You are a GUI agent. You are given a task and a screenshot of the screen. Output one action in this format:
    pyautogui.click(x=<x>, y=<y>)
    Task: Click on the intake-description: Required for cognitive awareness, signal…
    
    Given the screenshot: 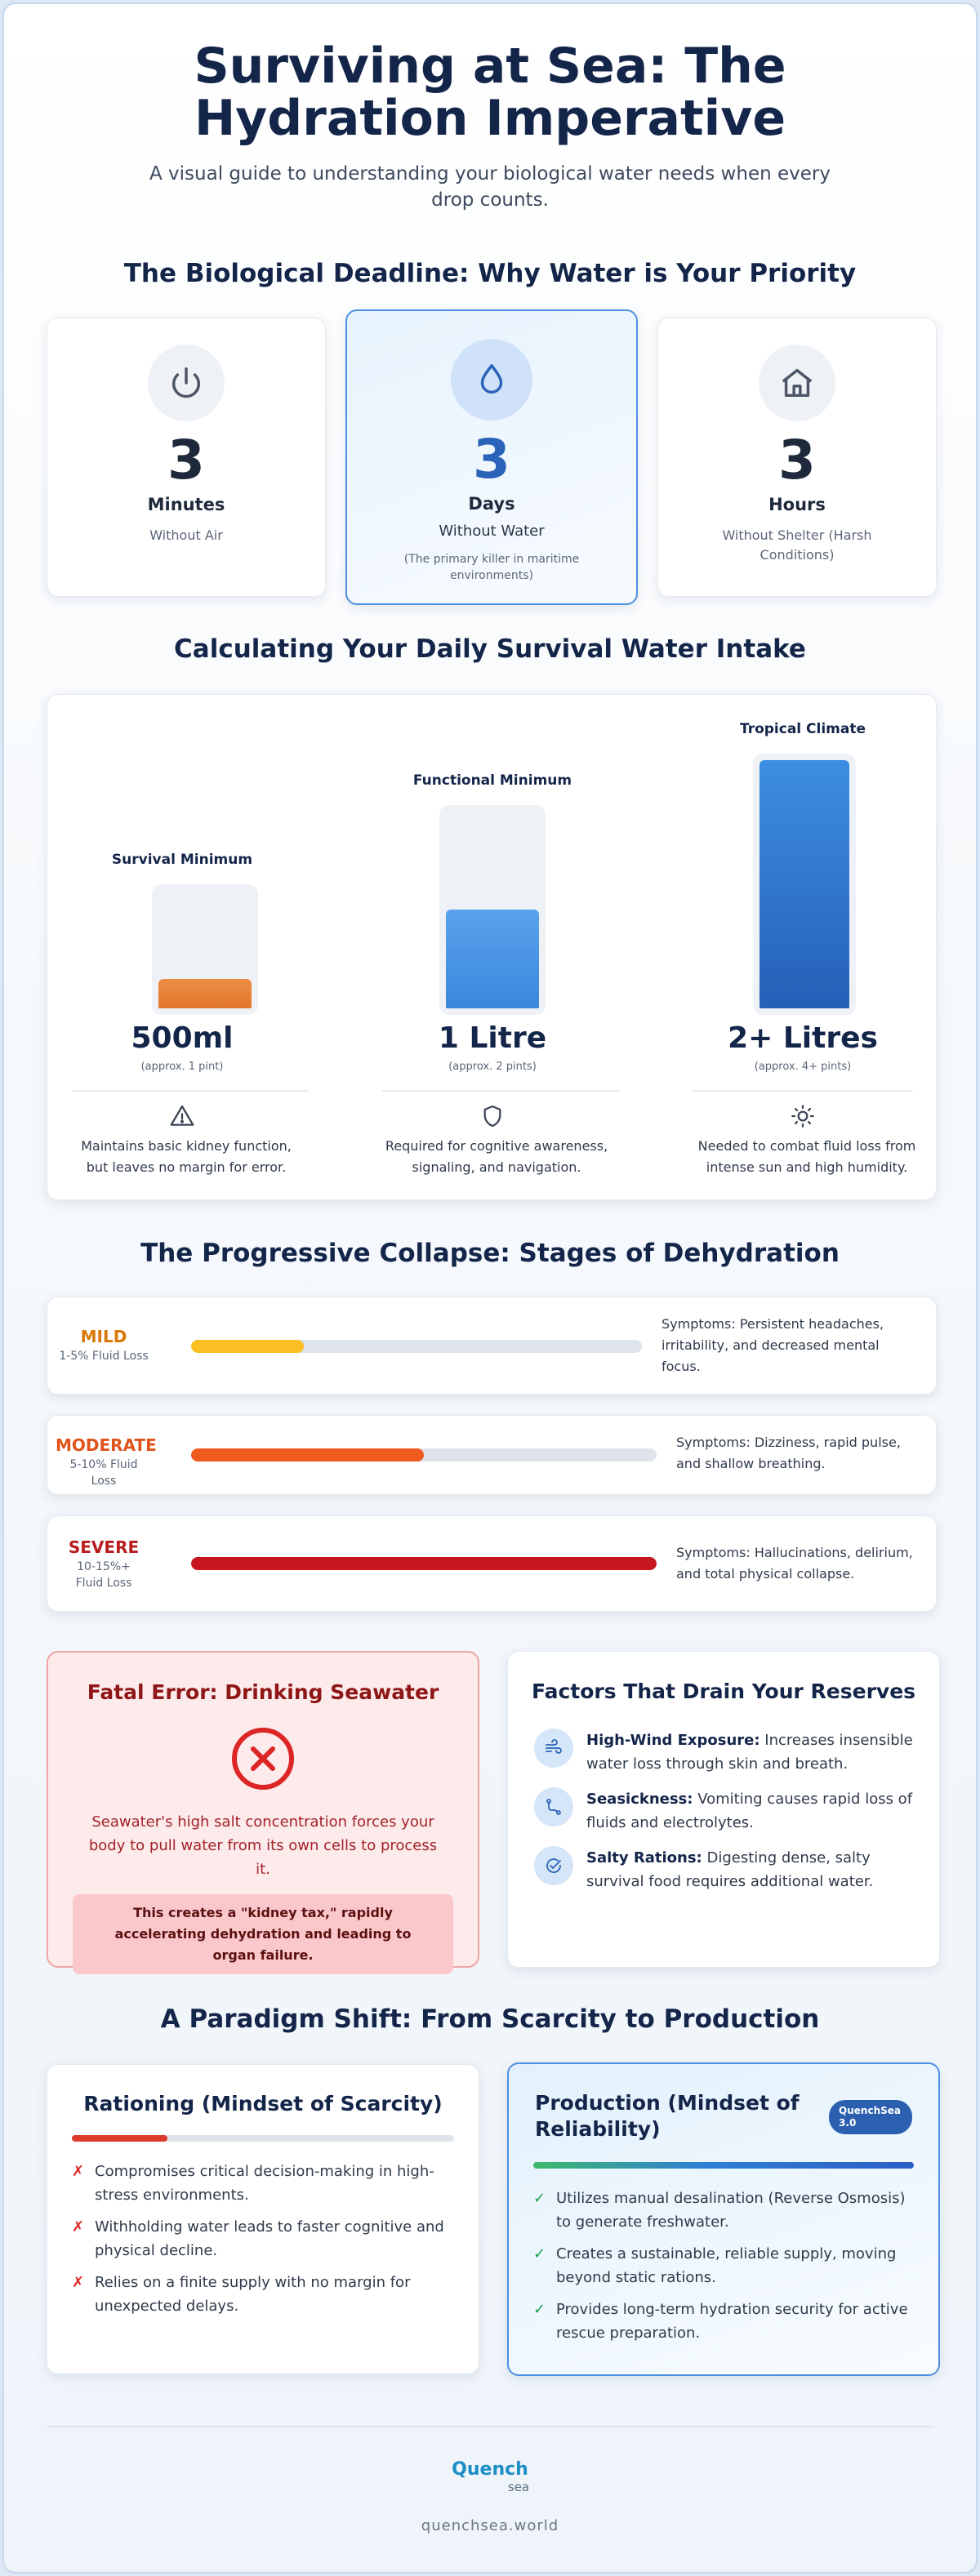 What is the action you would take?
    pyautogui.click(x=496, y=1156)
    